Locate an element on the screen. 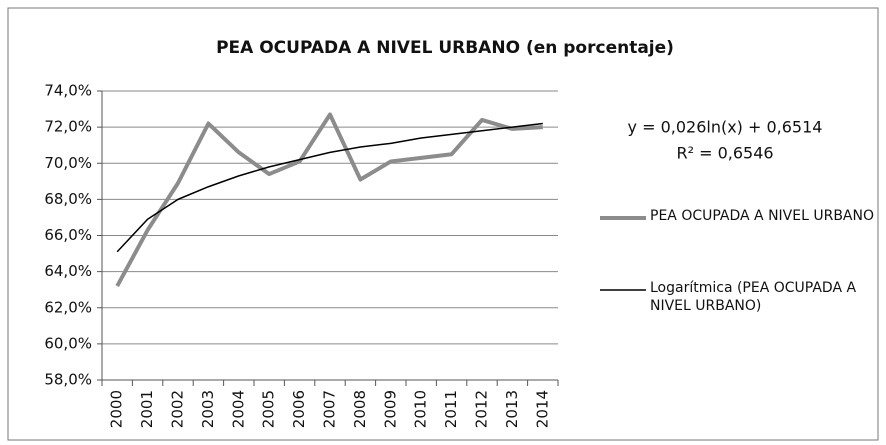 The height and width of the screenshot is (445, 886). annotation: R² = 0,6546 is located at coordinates (724, 153).